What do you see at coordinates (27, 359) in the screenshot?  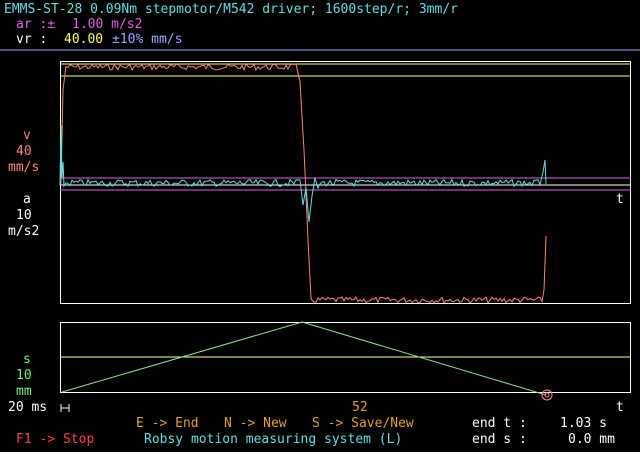 I see `s-axis-label: s` at bounding box center [27, 359].